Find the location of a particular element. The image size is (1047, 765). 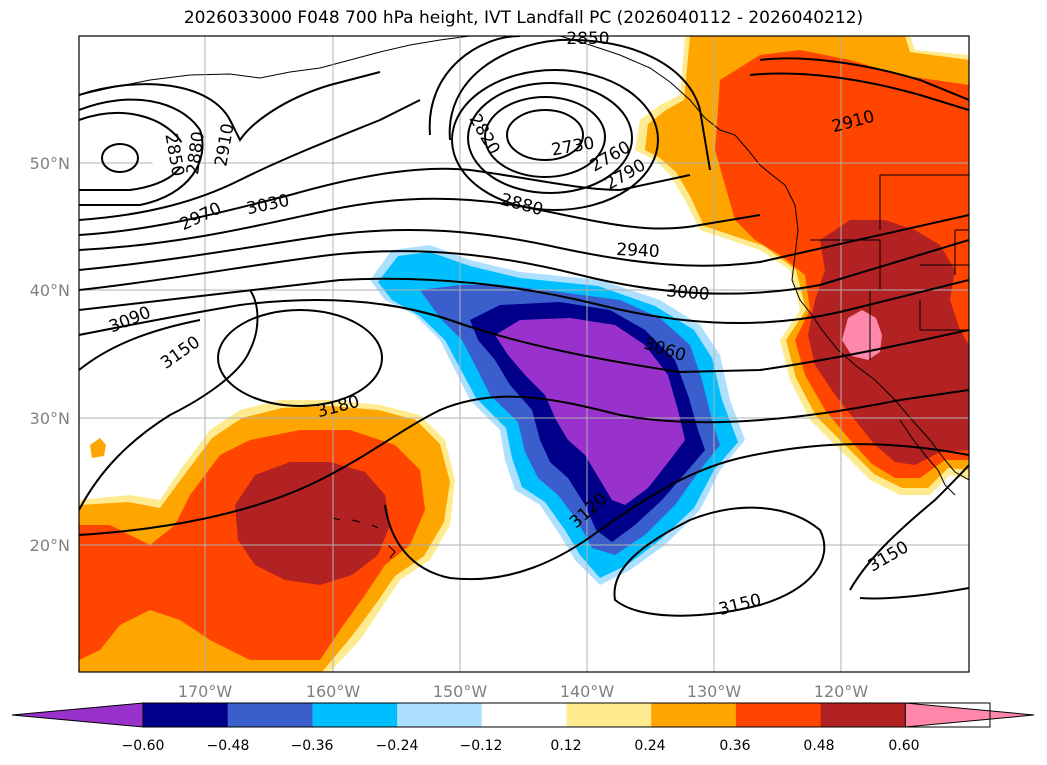

colorbar-tick-label: 0.12 is located at coordinates (565, 746).